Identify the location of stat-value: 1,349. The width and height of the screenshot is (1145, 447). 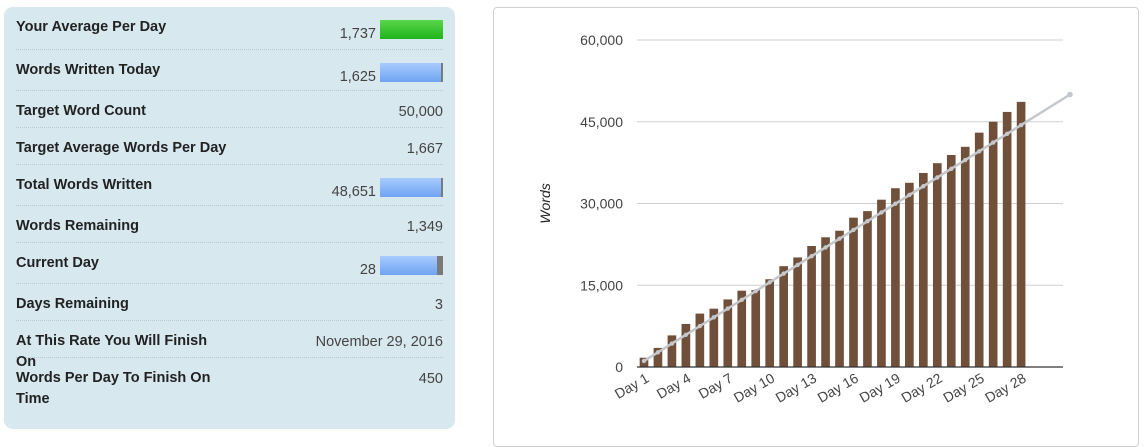
(424, 227).